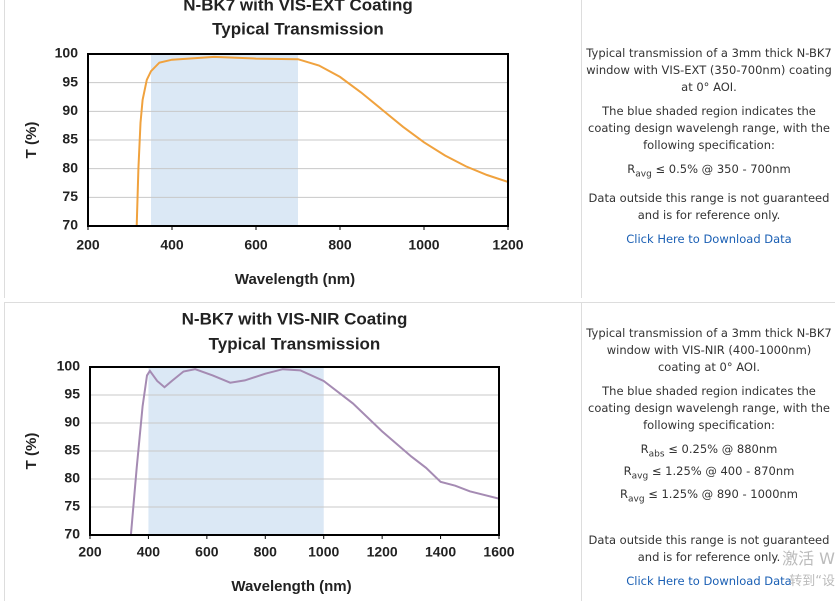 Image resolution: width=835 pixels, height=606 pixels. What do you see at coordinates (295, 318) in the screenshot?
I see `chart-title: N-BK7 with VIS-NIR Coating` at bounding box center [295, 318].